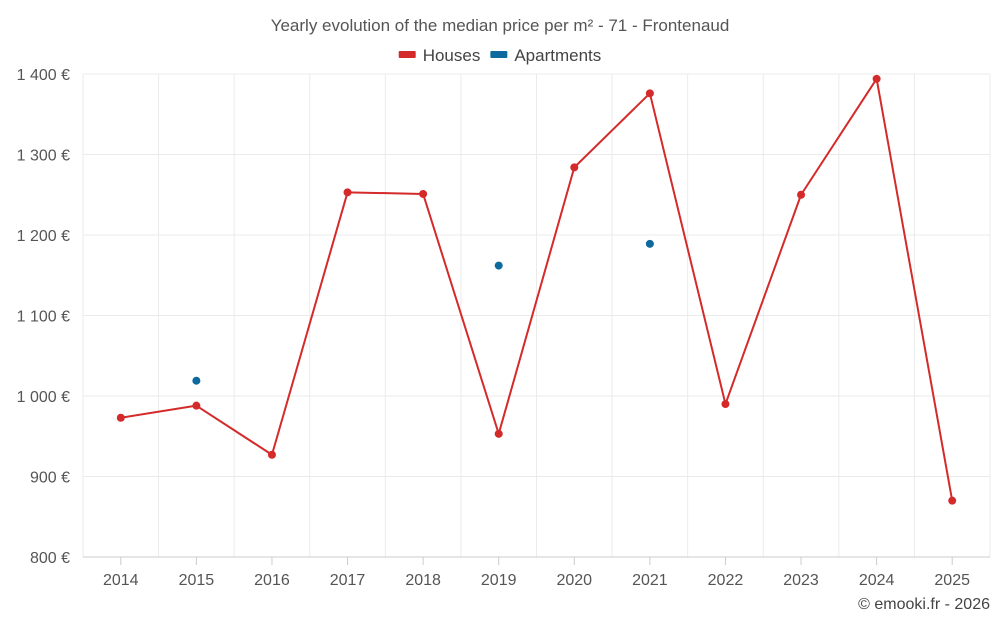 The height and width of the screenshot is (625, 1000). I want to click on legend: Houses Apartments, so click(499, 55).